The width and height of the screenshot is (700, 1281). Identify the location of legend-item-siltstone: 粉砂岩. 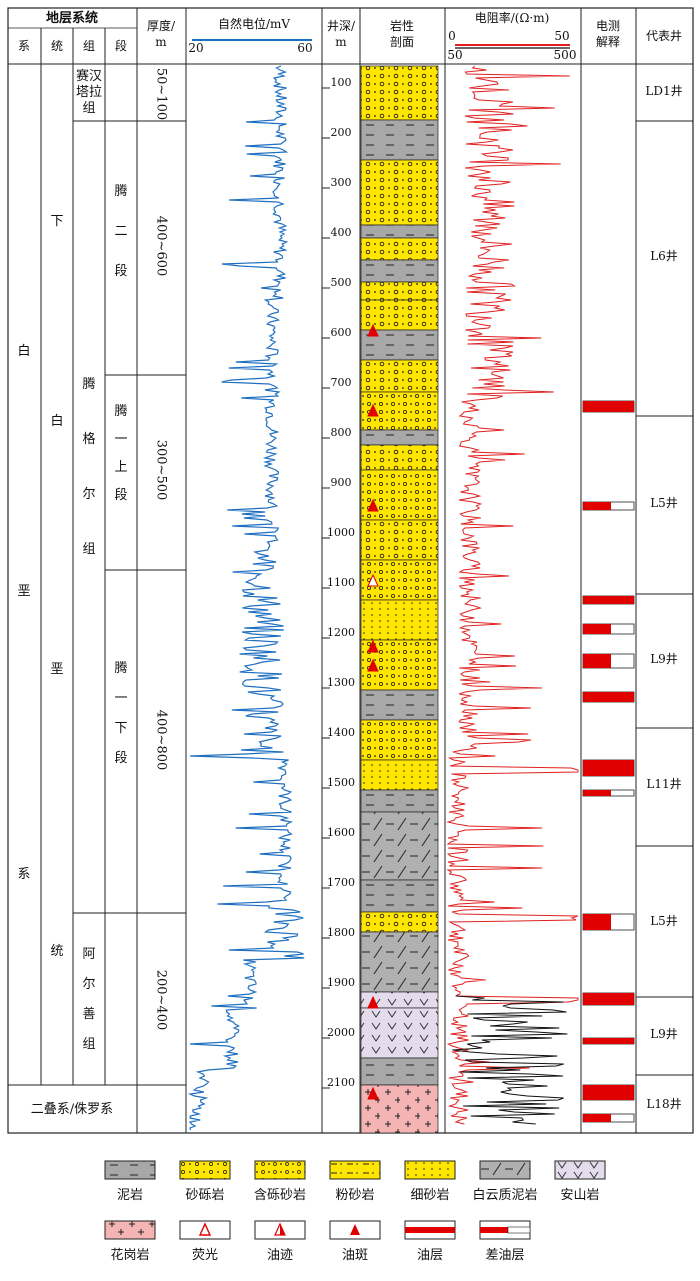
(355, 1181).